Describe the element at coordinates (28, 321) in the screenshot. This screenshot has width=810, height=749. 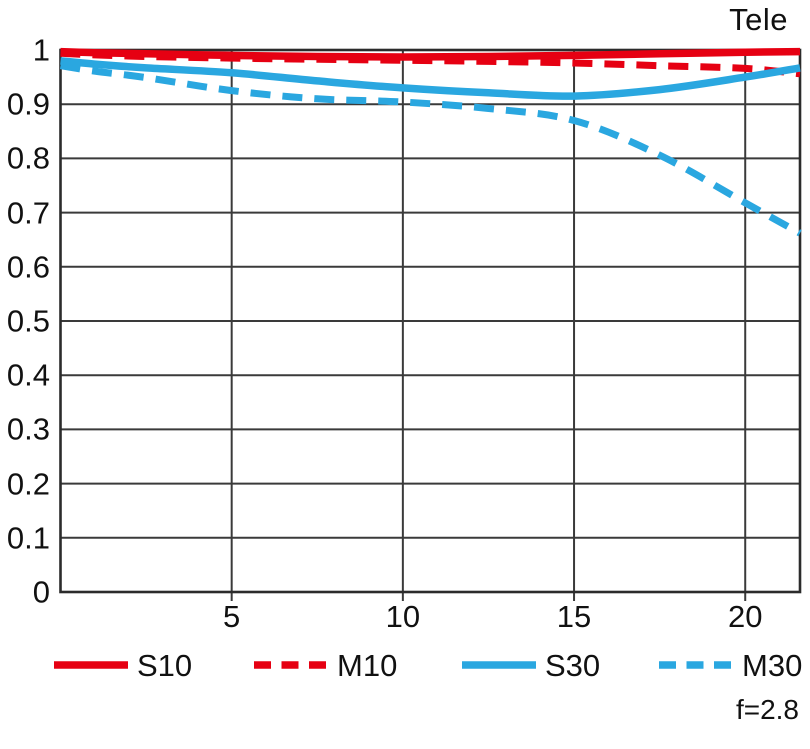
I see `y-axis-label: 0.5` at that location.